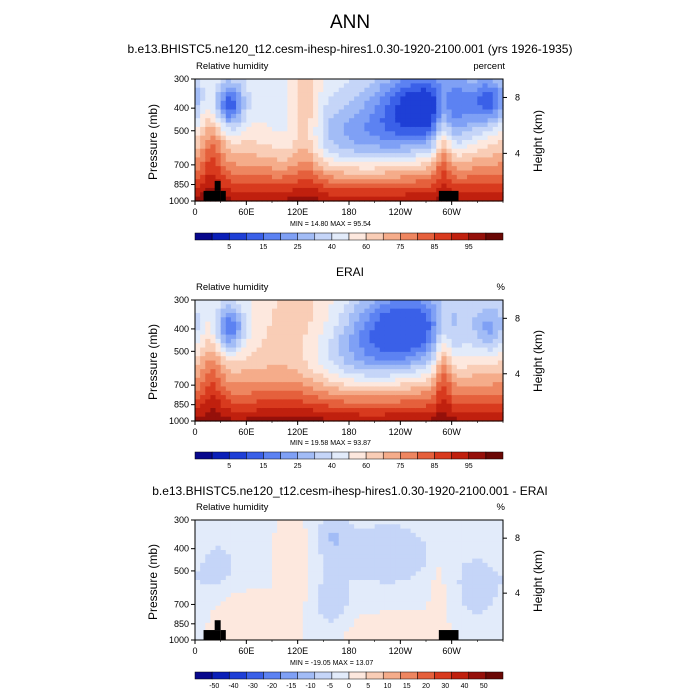 The width and height of the screenshot is (700, 700). What do you see at coordinates (181, 385) in the screenshot?
I see `y-tick-label: 700` at bounding box center [181, 385].